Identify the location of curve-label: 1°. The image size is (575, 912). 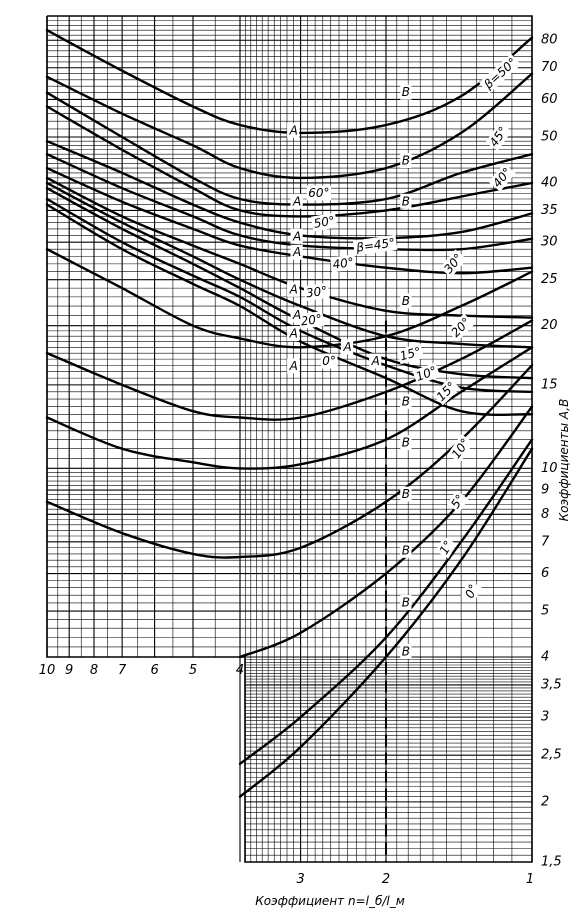
(446, 547).